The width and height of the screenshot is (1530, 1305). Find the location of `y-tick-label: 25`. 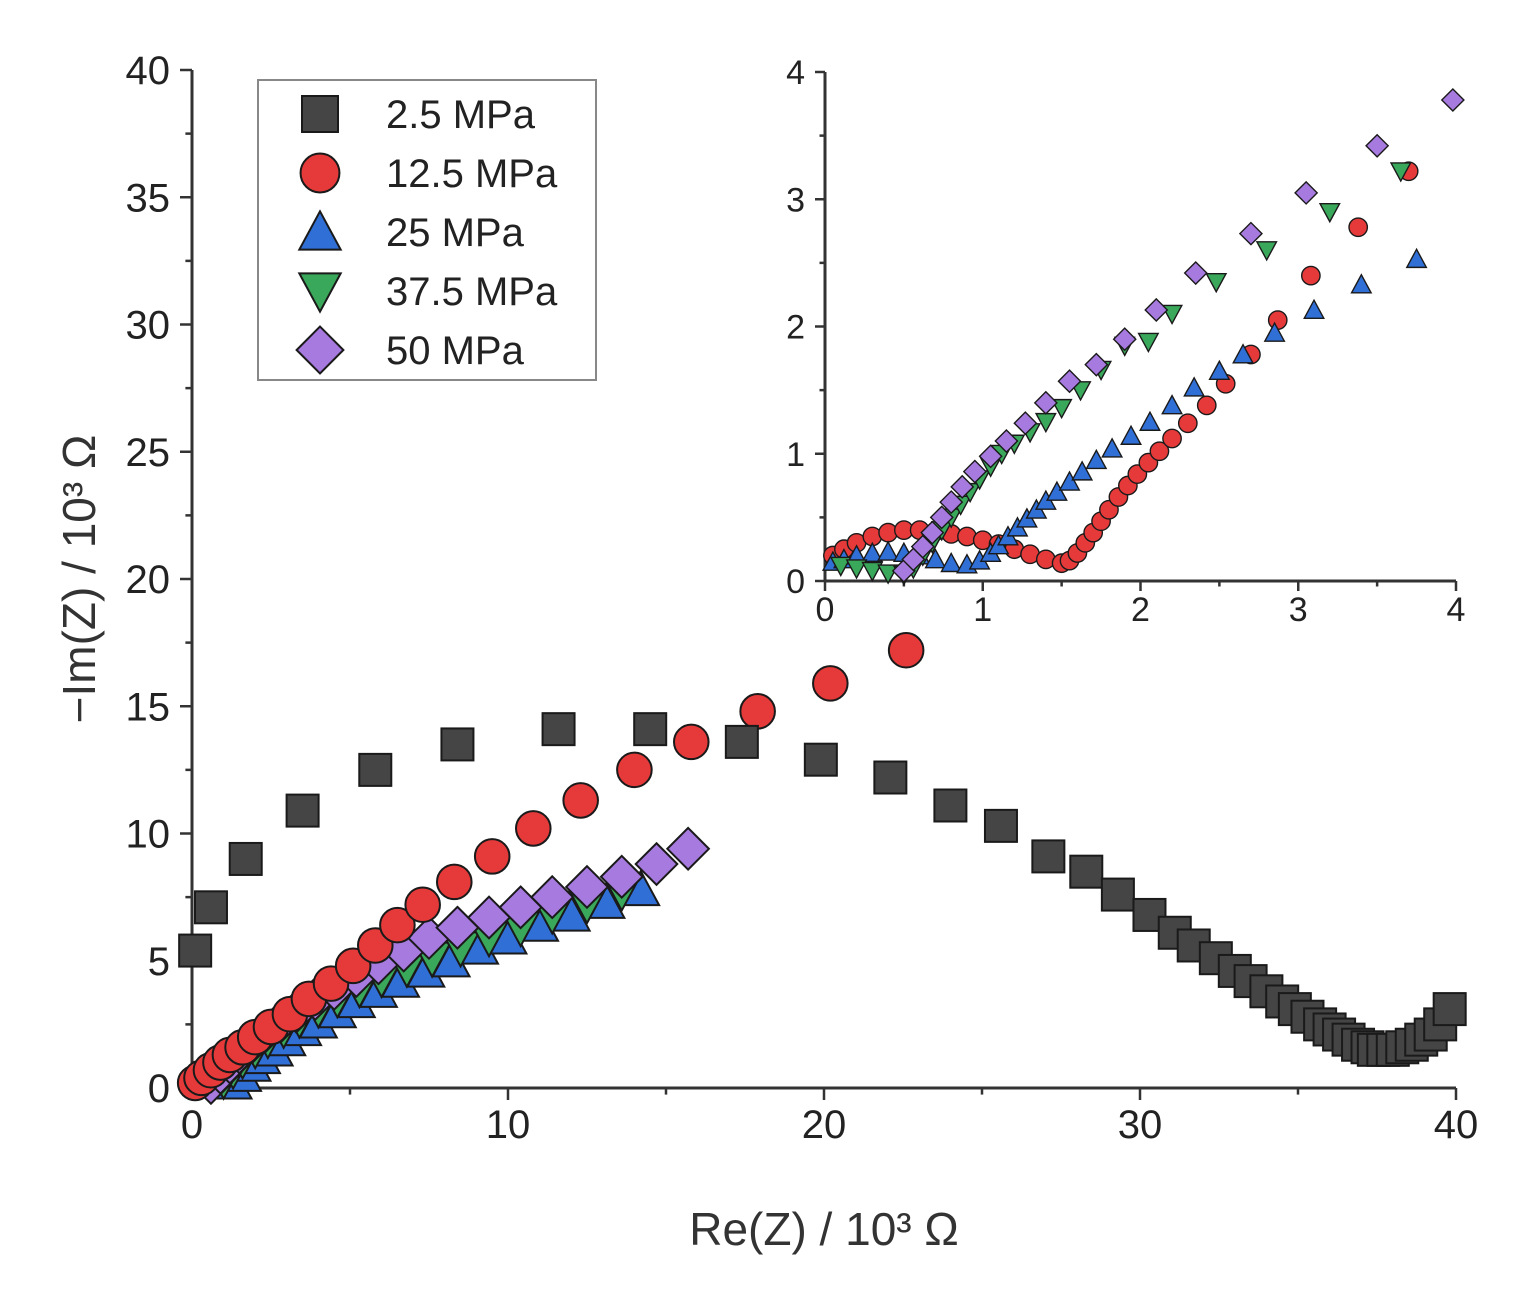

y-tick-label: 25 is located at coordinates (148, 453).